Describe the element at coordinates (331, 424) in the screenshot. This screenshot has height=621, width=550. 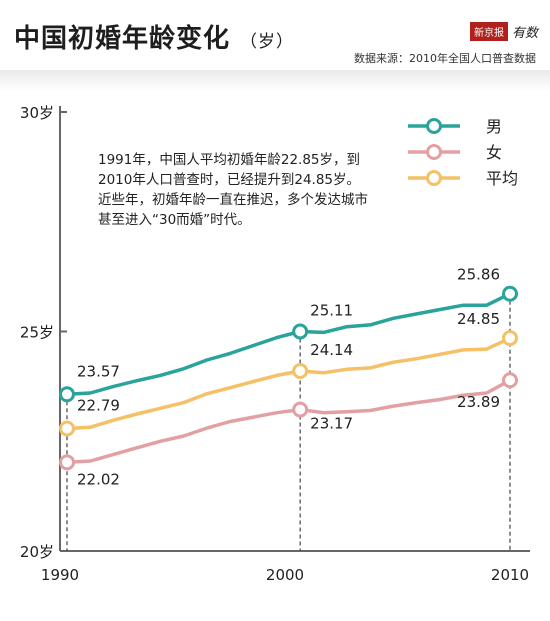
I see `data-label: 23.17` at that location.